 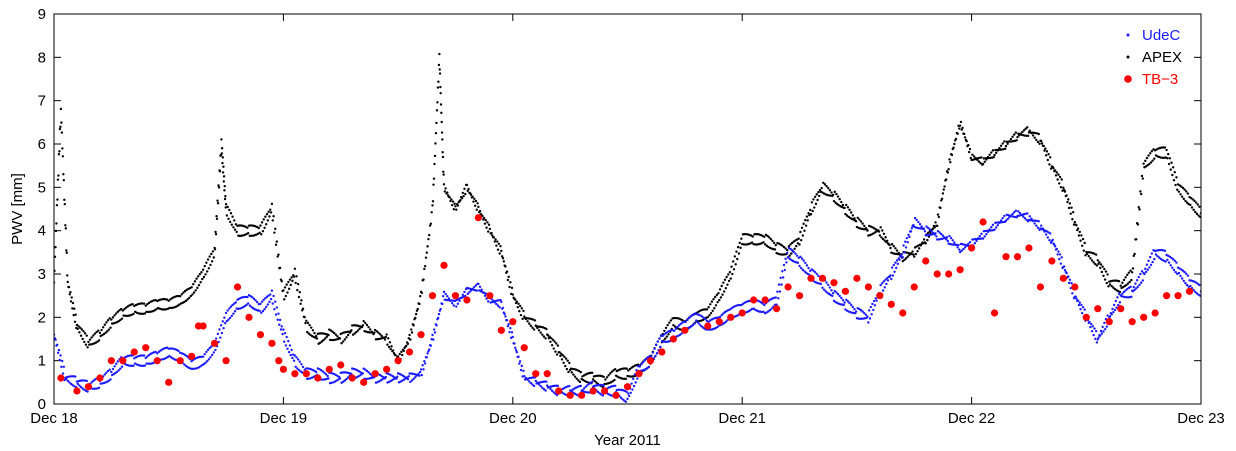 What do you see at coordinates (42, 57) in the screenshot?
I see `y-tick-label: 8` at bounding box center [42, 57].